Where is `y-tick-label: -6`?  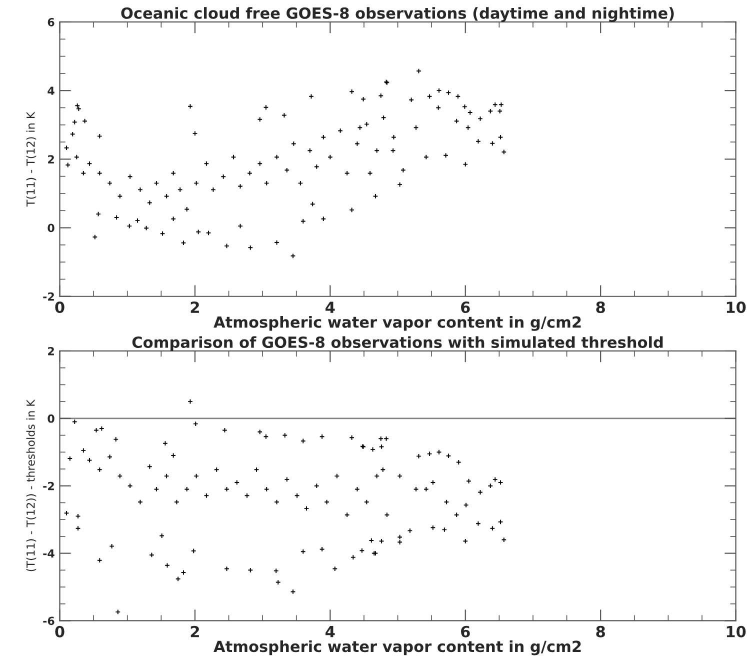
y-tick-label: -6 is located at coordinates (48, 621).